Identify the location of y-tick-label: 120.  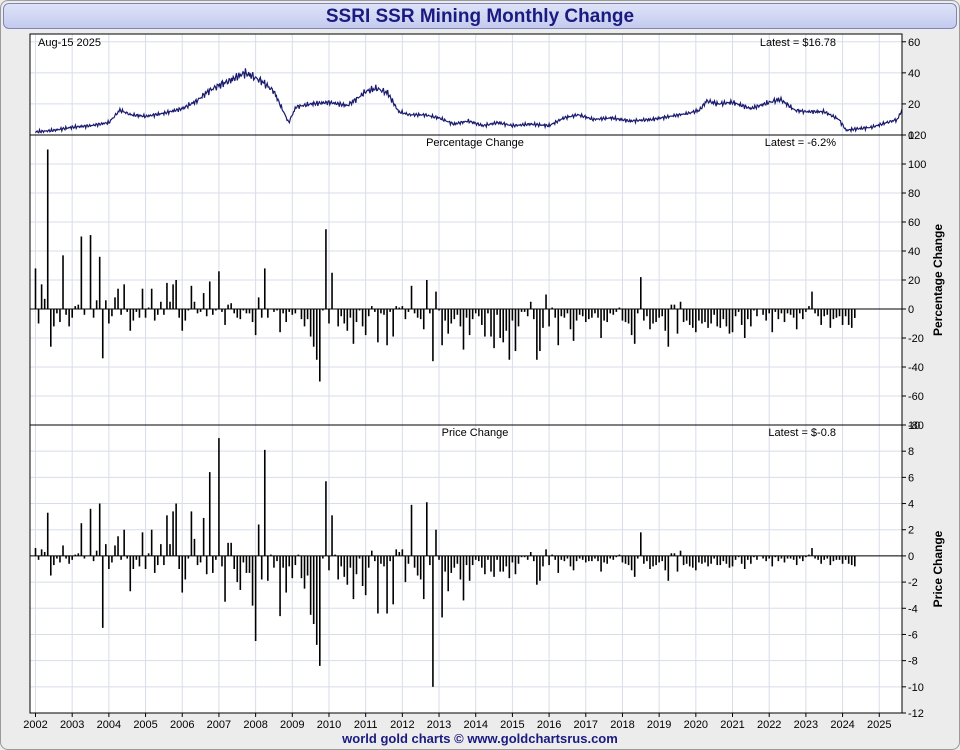
(917, 136).